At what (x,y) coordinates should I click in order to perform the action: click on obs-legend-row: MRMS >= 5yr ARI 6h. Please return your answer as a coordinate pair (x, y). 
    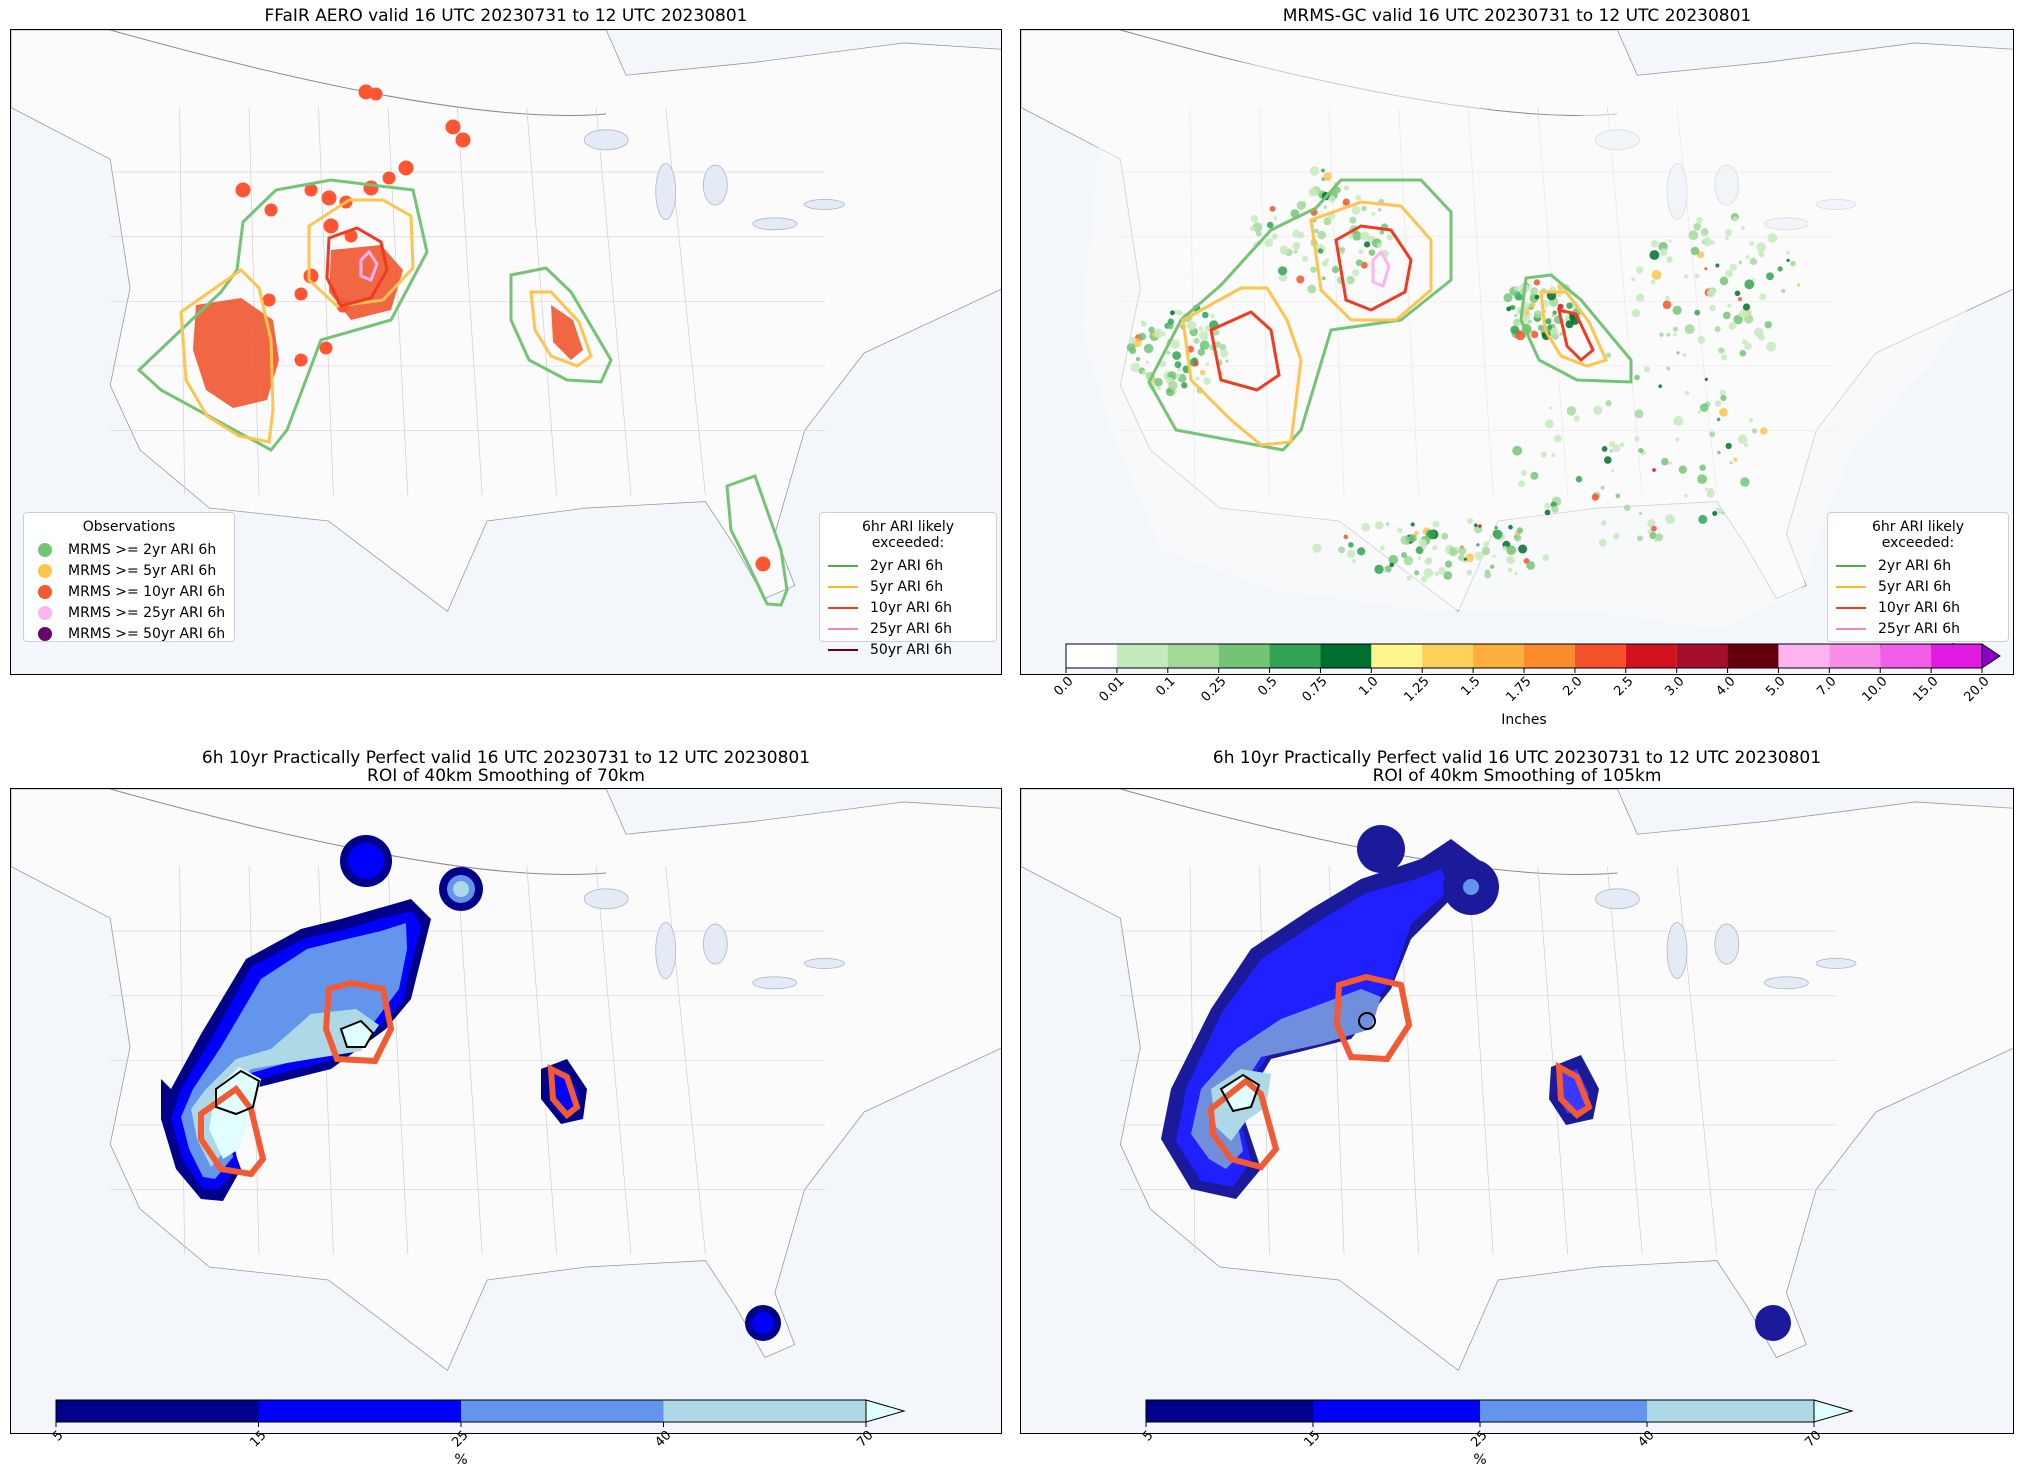
    Looking at the image, I should click on (129, 570).